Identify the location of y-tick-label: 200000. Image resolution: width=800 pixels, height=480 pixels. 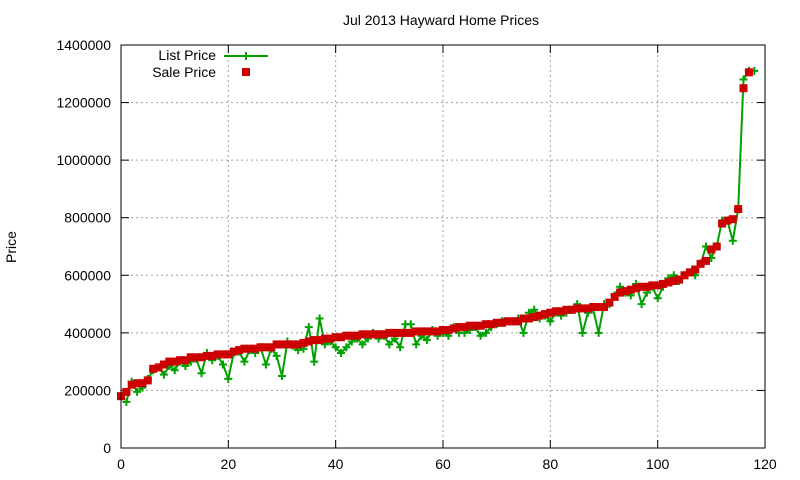
(87, 390).